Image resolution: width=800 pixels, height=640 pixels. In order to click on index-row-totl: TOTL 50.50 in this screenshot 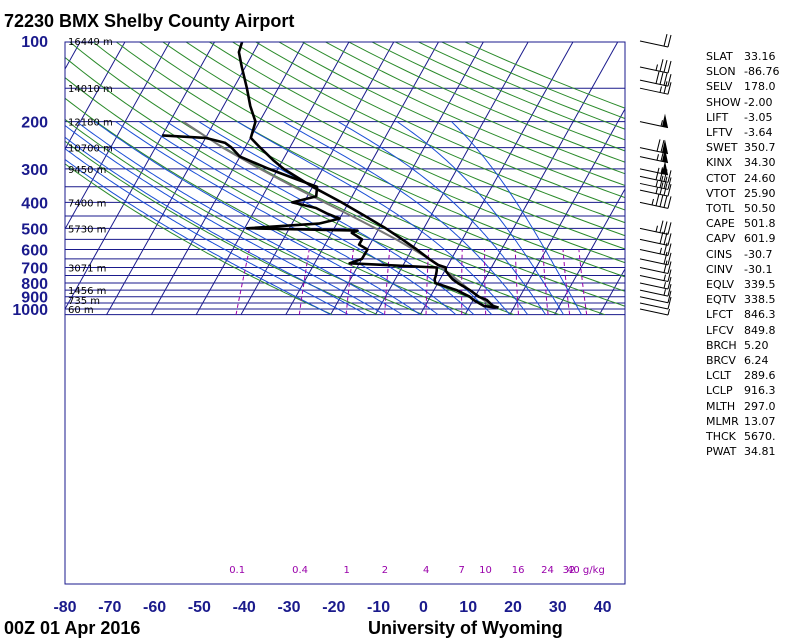, I will do `click(749, 208)`.